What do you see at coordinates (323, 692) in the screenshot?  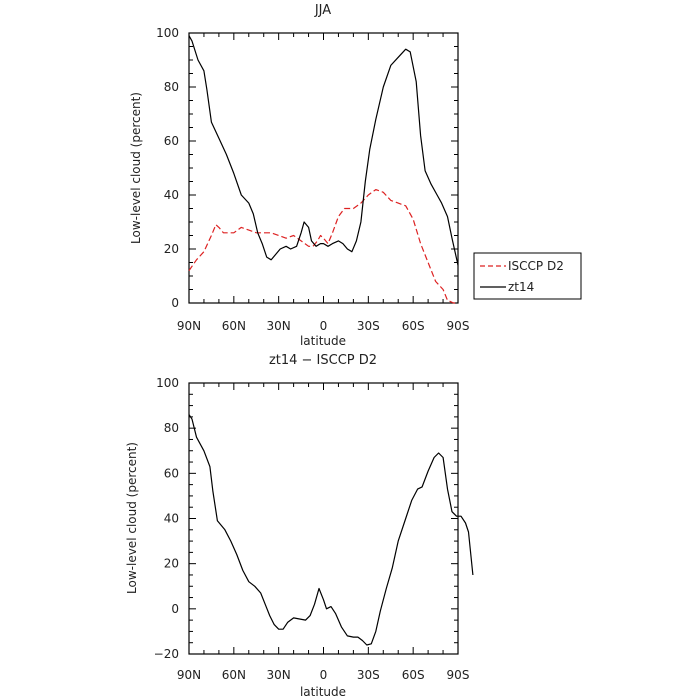 I see `chart-difference-x-axis-label: latitude` at bounding box center [323, 692].